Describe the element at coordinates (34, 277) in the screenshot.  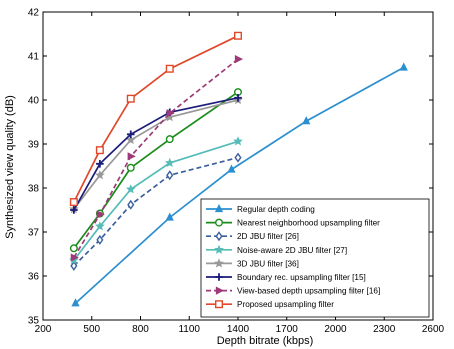
I see `y-tick-label: 36` at that location.